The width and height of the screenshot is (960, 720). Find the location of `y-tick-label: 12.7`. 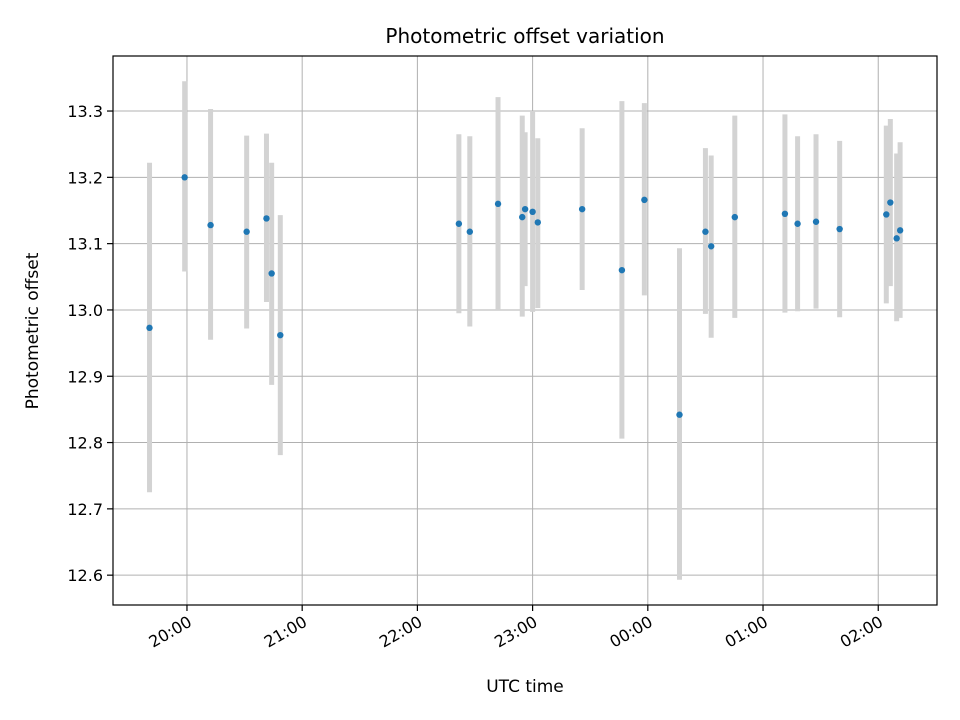

y-tick-label: 12.7 is located at coordinates (85, 509).